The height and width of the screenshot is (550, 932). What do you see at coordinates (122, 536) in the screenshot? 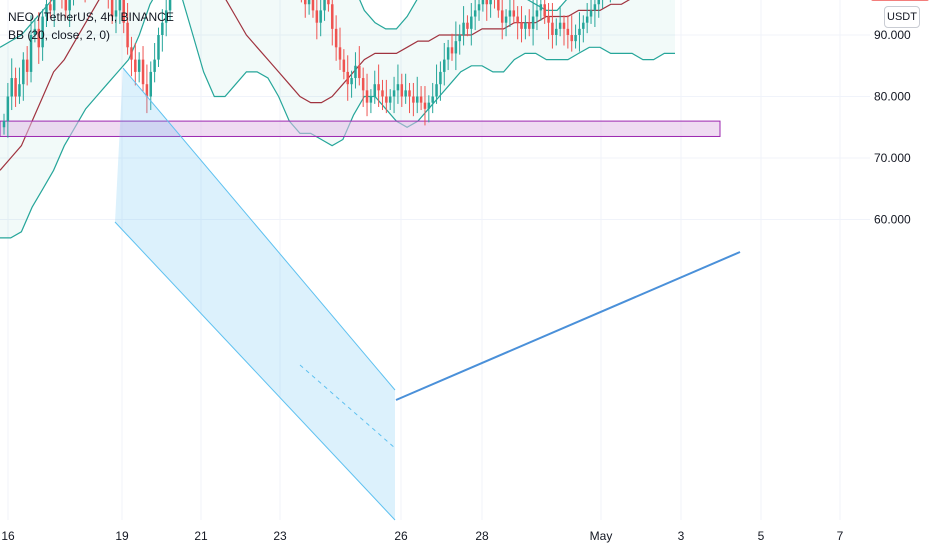
I see `x-tick-label: 19` at bounding box center [122, 536].